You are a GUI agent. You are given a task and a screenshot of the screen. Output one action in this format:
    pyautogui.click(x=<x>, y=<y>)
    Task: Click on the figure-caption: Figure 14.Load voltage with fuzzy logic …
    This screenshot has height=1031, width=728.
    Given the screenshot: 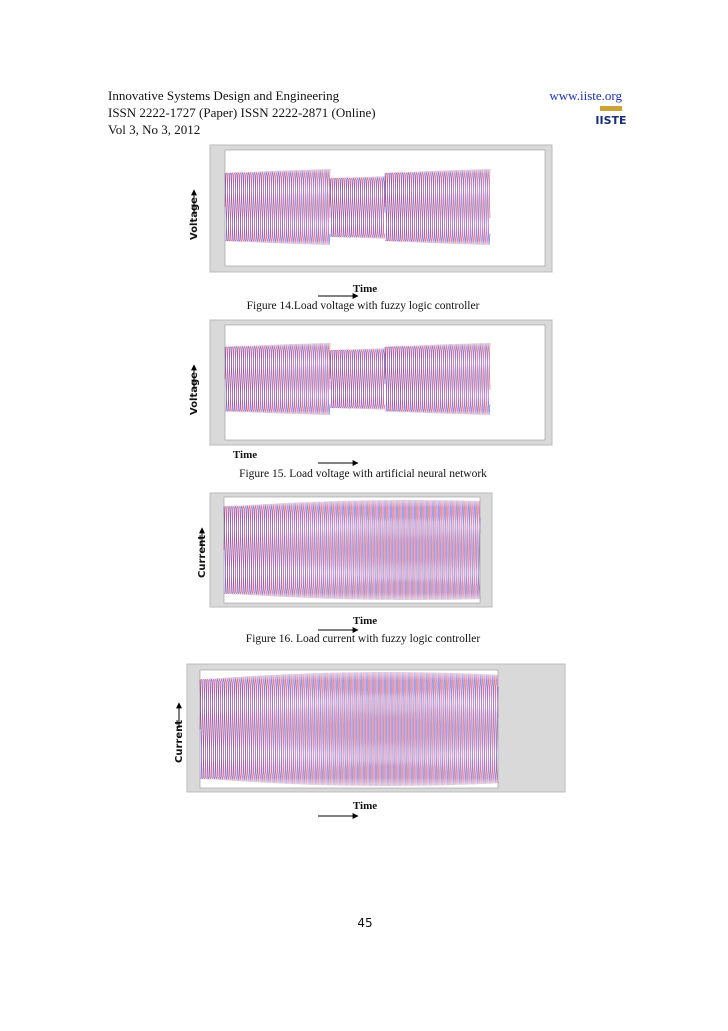 What is the action you would take?
    pyautogui.click(x=363, y=306)
    